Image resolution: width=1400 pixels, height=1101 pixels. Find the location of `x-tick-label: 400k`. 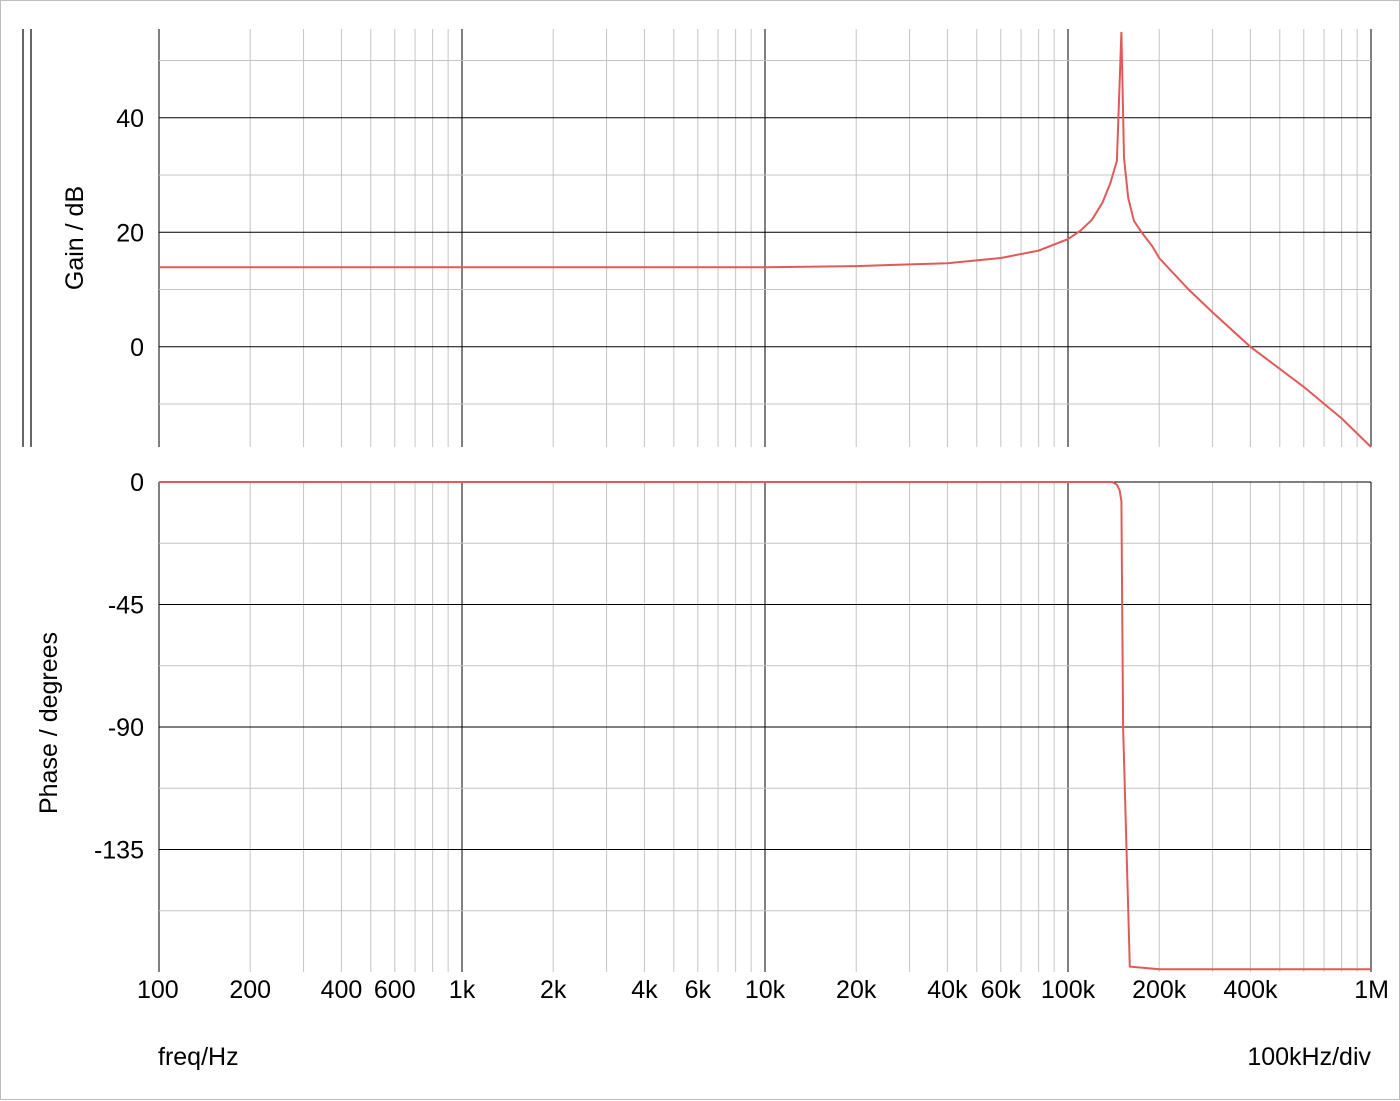

x-tick-label: 400k is located at coordinates (1250, 990).